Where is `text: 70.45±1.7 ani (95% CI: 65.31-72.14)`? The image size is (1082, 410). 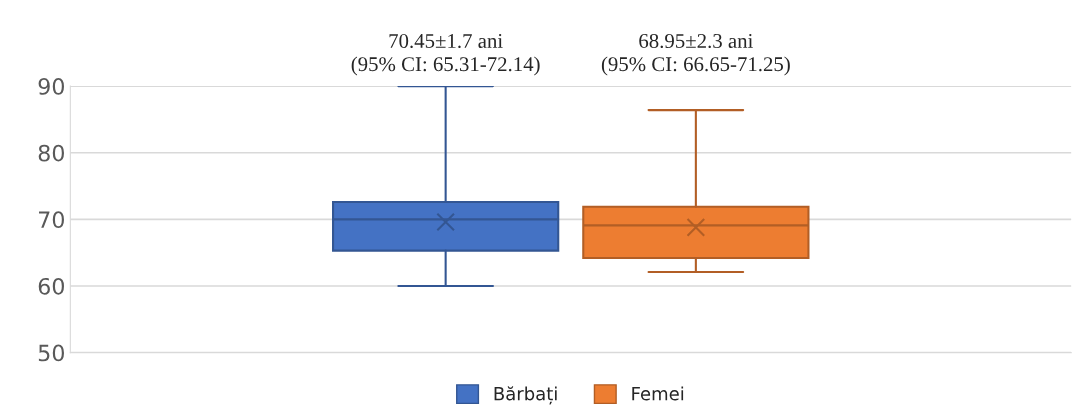
text: 70.45±1.7 ani (95% CI: 65.31-72.14) is located at coordinates (445, 54).